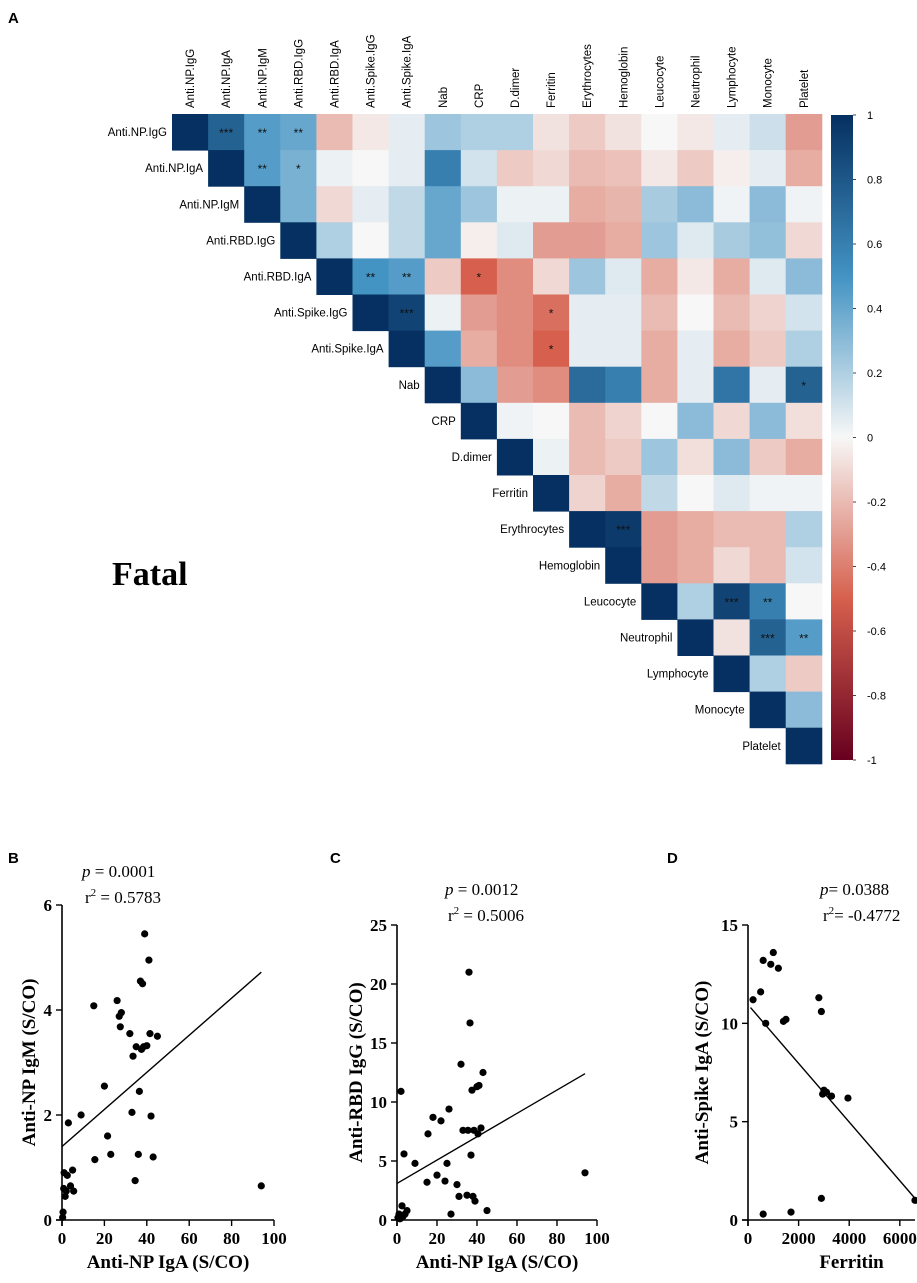 The width and height of the screenshot is (917, 1283). What do you see at coordinates (335, 74) in the screenshot?
I see `column-label: Anti.RBD.IgA` at bounding box center [335, 74].